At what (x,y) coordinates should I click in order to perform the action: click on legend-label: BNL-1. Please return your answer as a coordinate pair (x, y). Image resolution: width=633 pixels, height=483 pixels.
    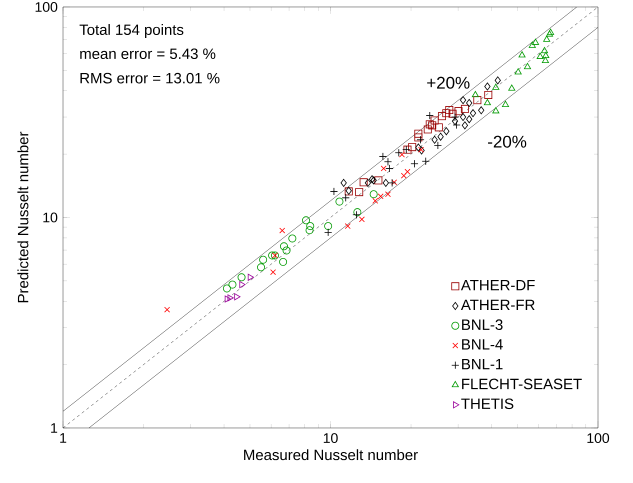
    Looking at the image, I should click on (482, 364).